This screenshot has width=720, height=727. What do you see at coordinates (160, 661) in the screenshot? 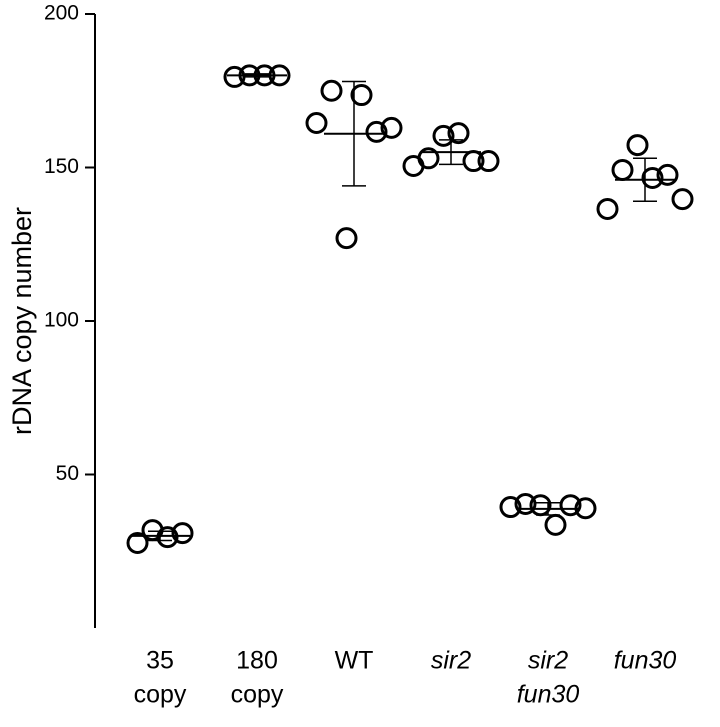
I see `x-tick-label: 35` at bounding box center [160, 661].